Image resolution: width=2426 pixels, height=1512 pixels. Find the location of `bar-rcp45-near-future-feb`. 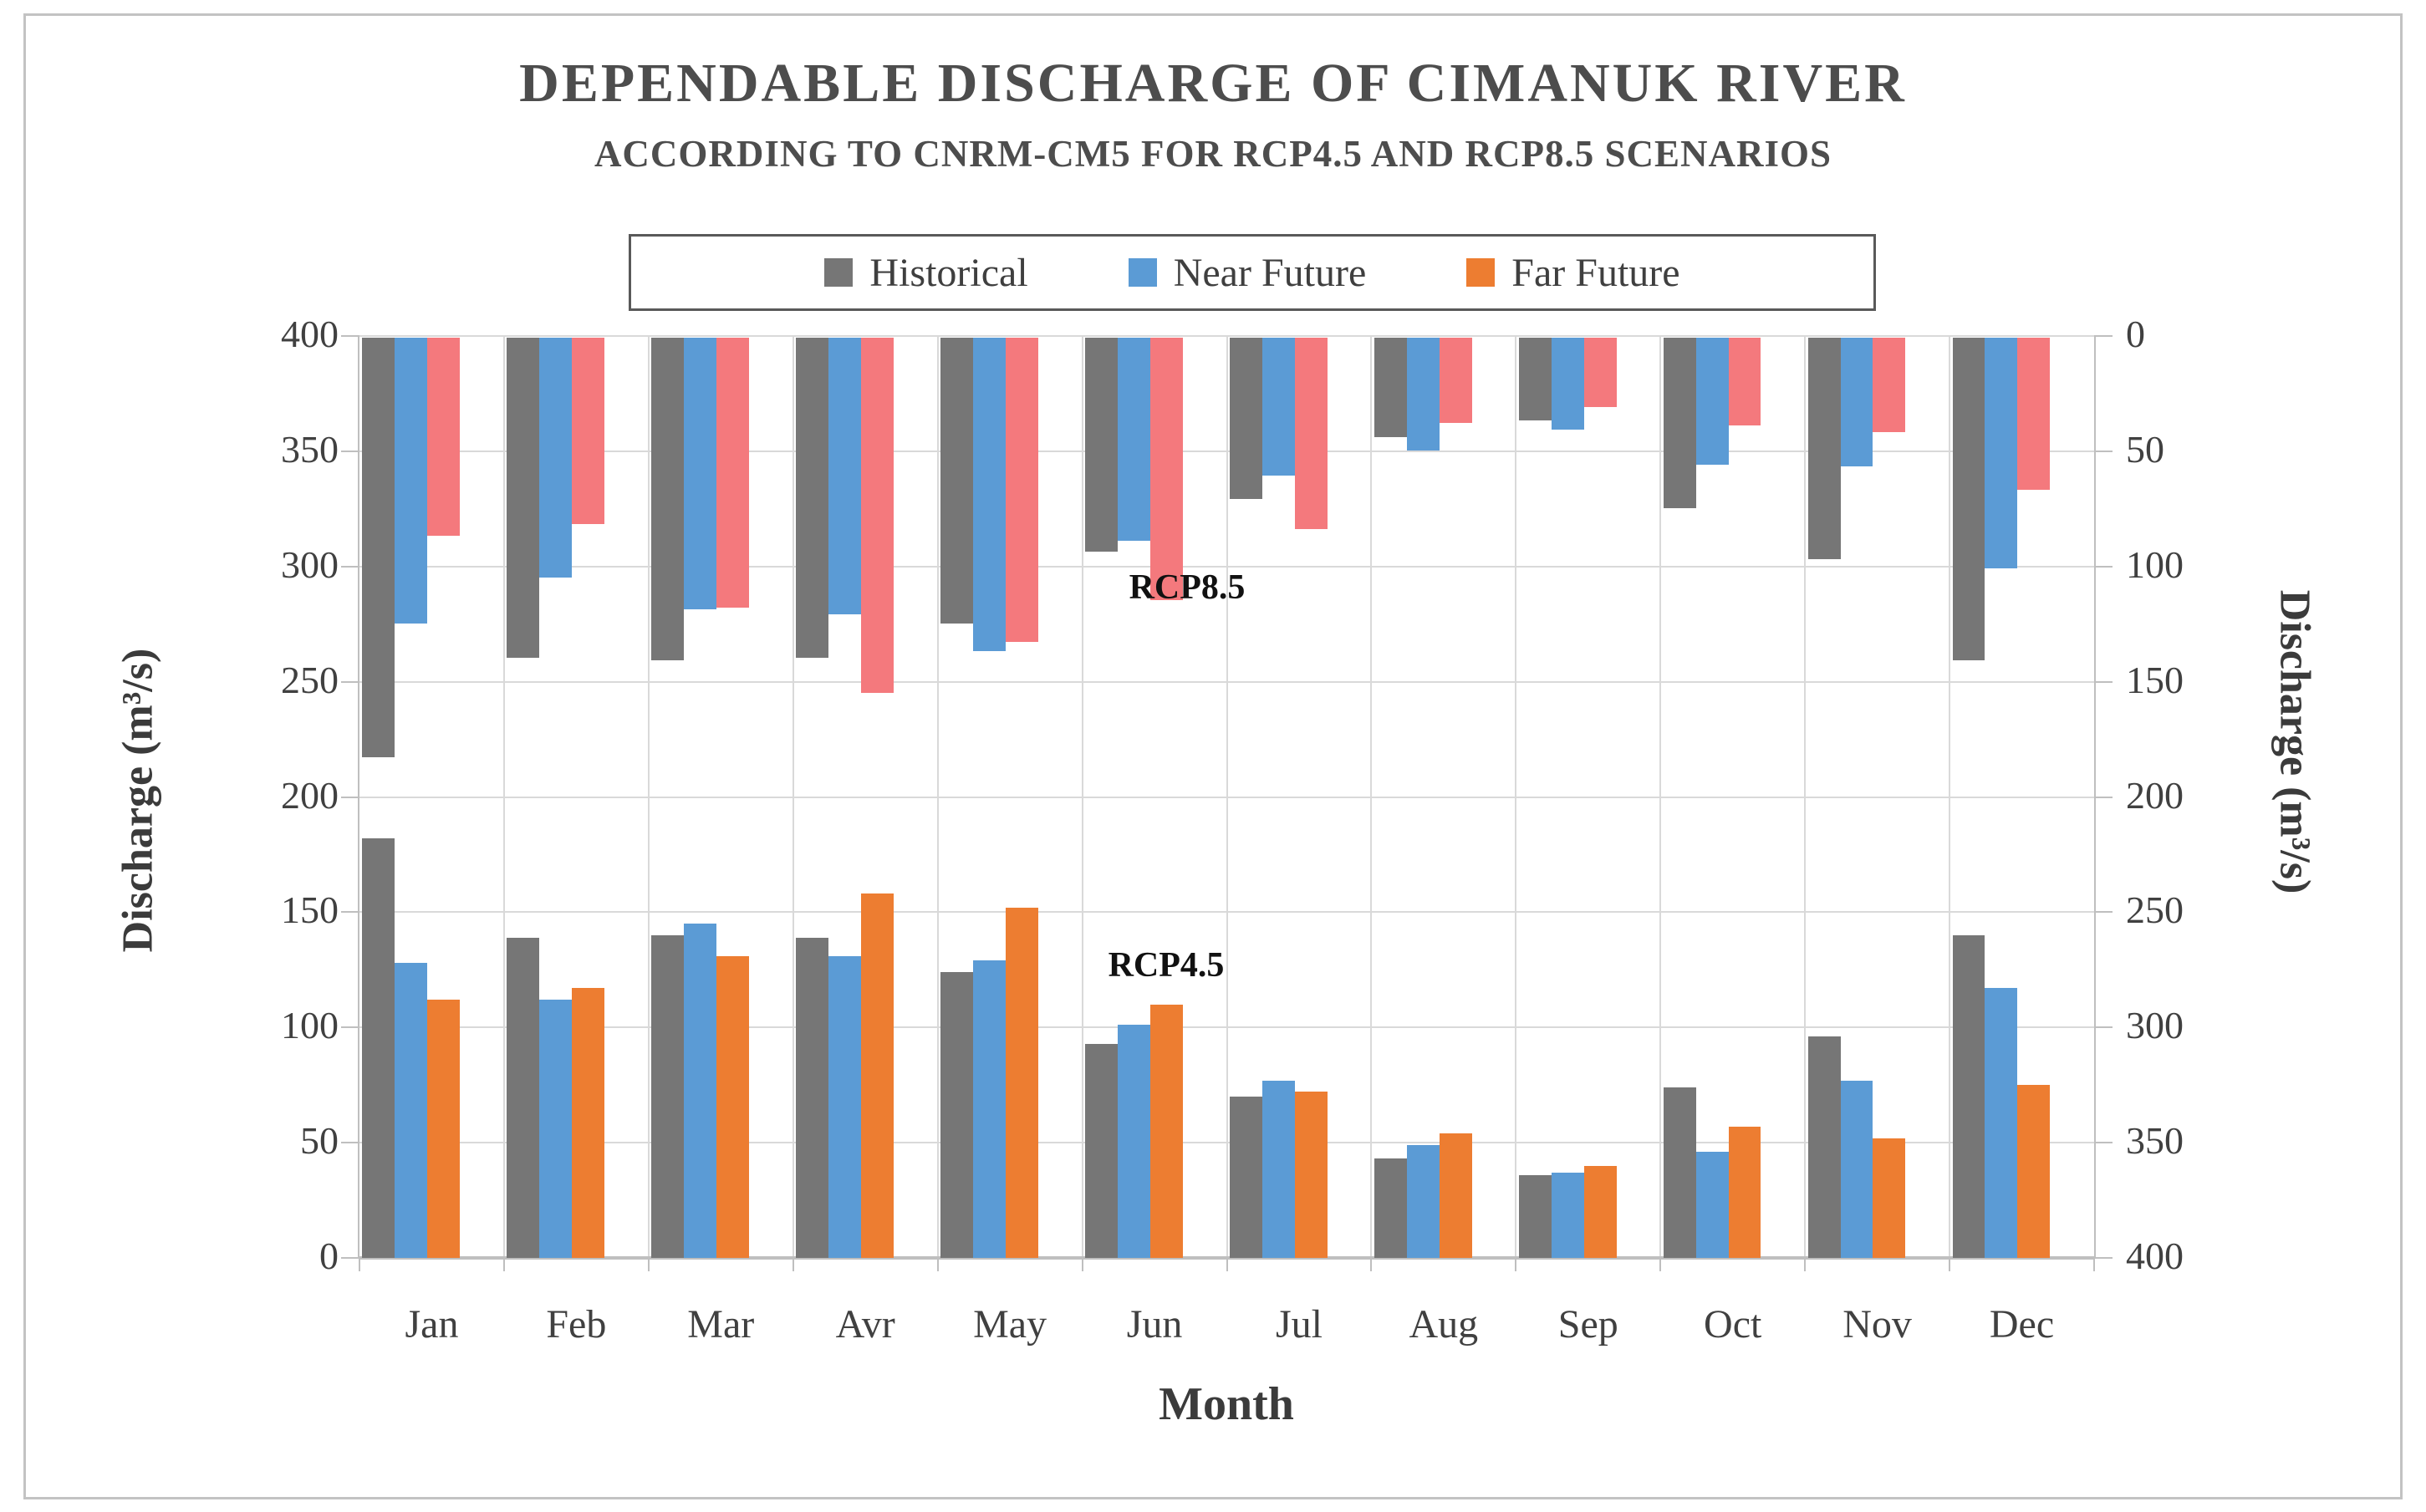

bar-rcp45-near-future-feb is located at coordinates (556, 1129).